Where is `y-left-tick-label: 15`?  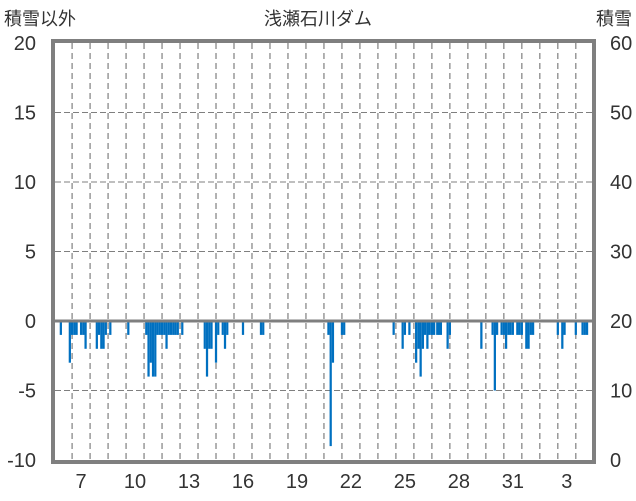 y-left-tick-label: 15 is located at coordinates (25, 114).